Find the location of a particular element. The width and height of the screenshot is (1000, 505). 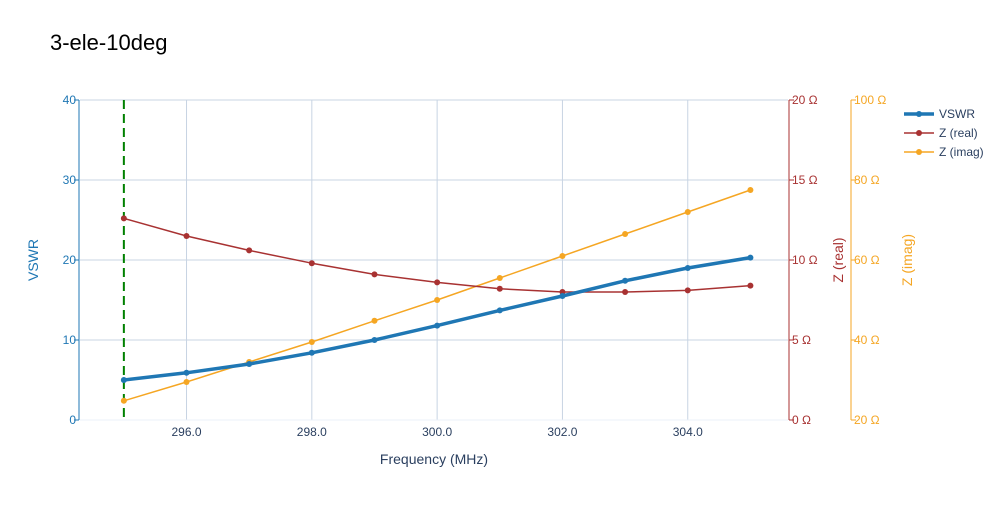

legend-item: Z (real) is located at coordinates (941, 133).